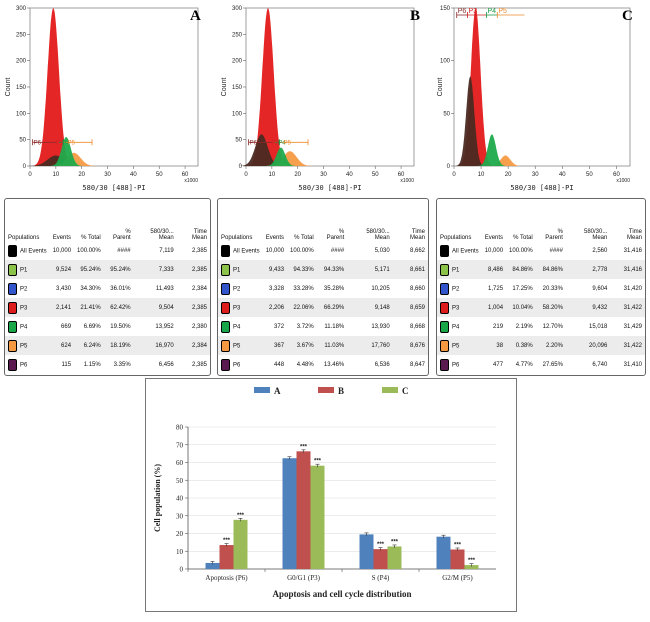 The height and width of the screenshot is (622, 650). What do you see at coordinates (405, 391) in the screenshot?
I see `legend-label-c: C` at bounding box center [405, 391].